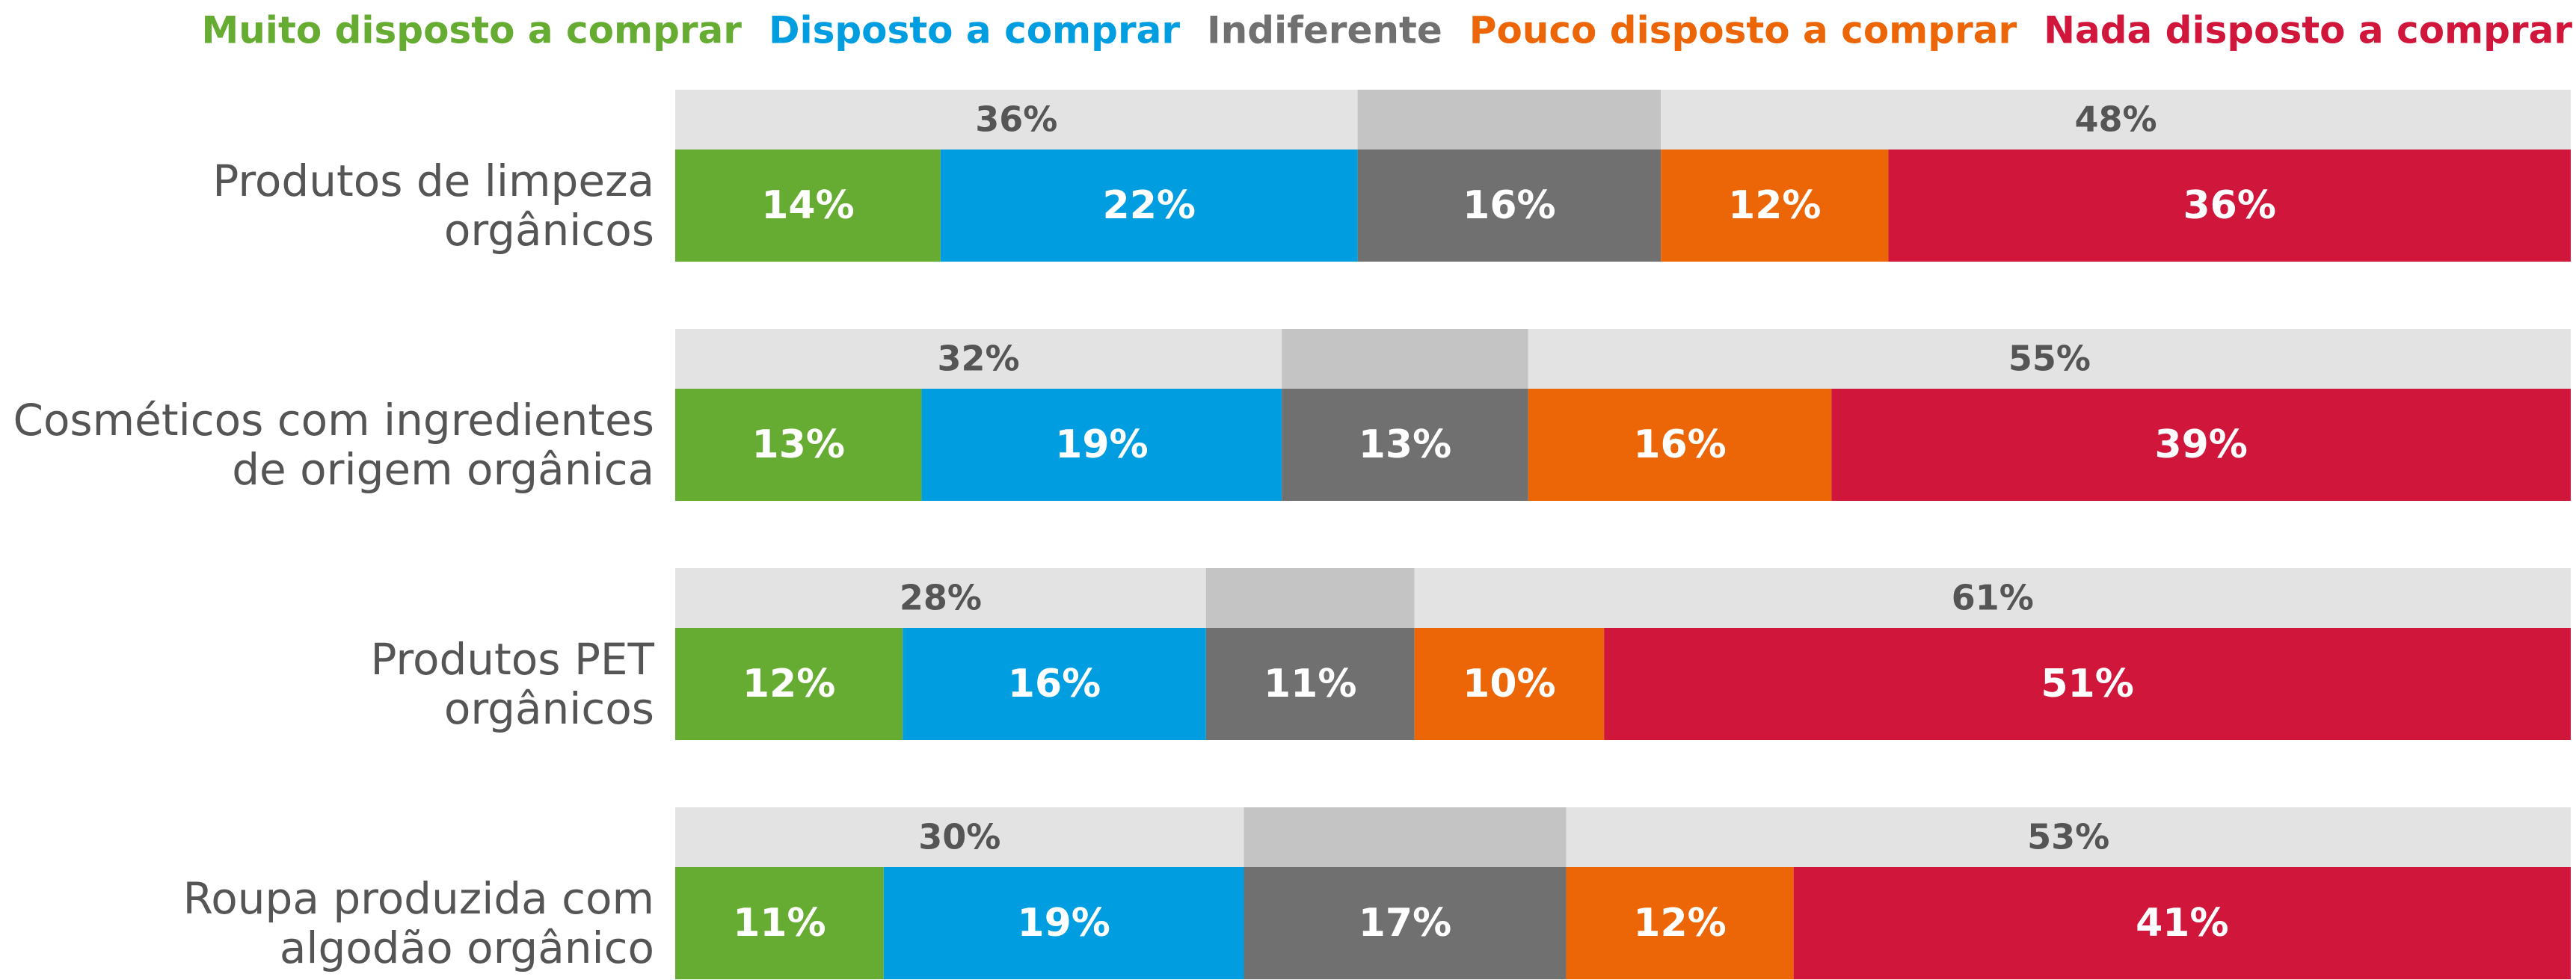  I want to click on value-label: 41%, so click(2182, 923).